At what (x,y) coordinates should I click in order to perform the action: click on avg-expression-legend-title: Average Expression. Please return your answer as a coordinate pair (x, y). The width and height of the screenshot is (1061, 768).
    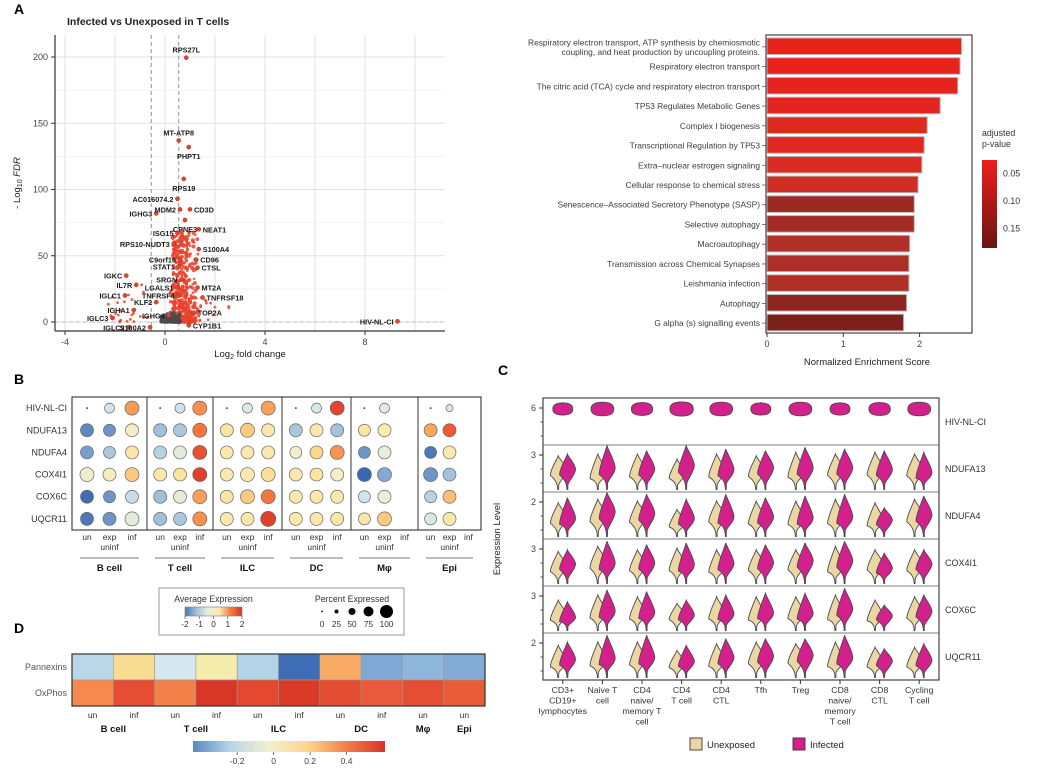
    Looking at the image, I should click on (213, 599).